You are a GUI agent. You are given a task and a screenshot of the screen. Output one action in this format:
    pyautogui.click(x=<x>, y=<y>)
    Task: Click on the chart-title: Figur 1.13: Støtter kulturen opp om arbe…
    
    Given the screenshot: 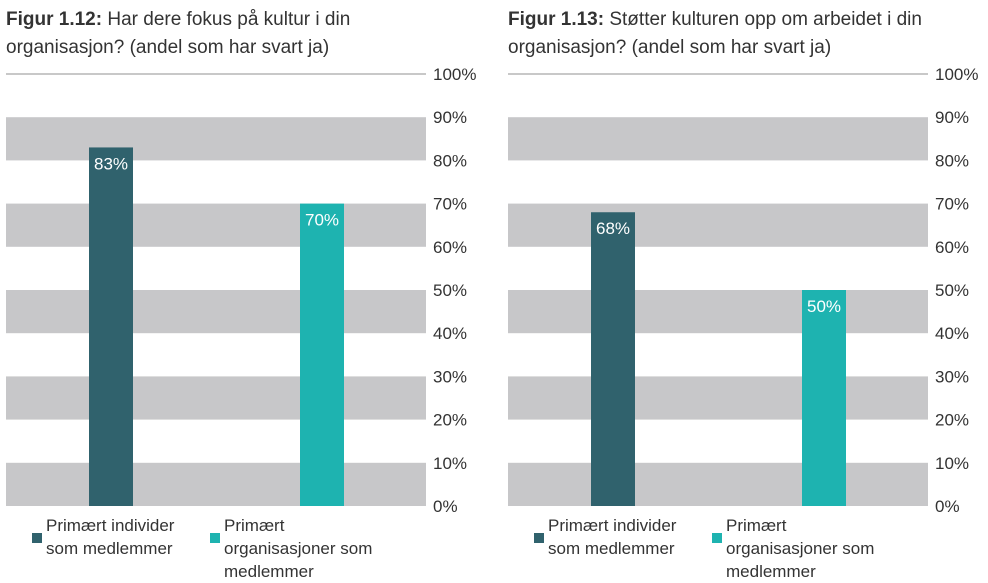 What is the action you would take?
    pyautogui.click(x=723, y=34)
    